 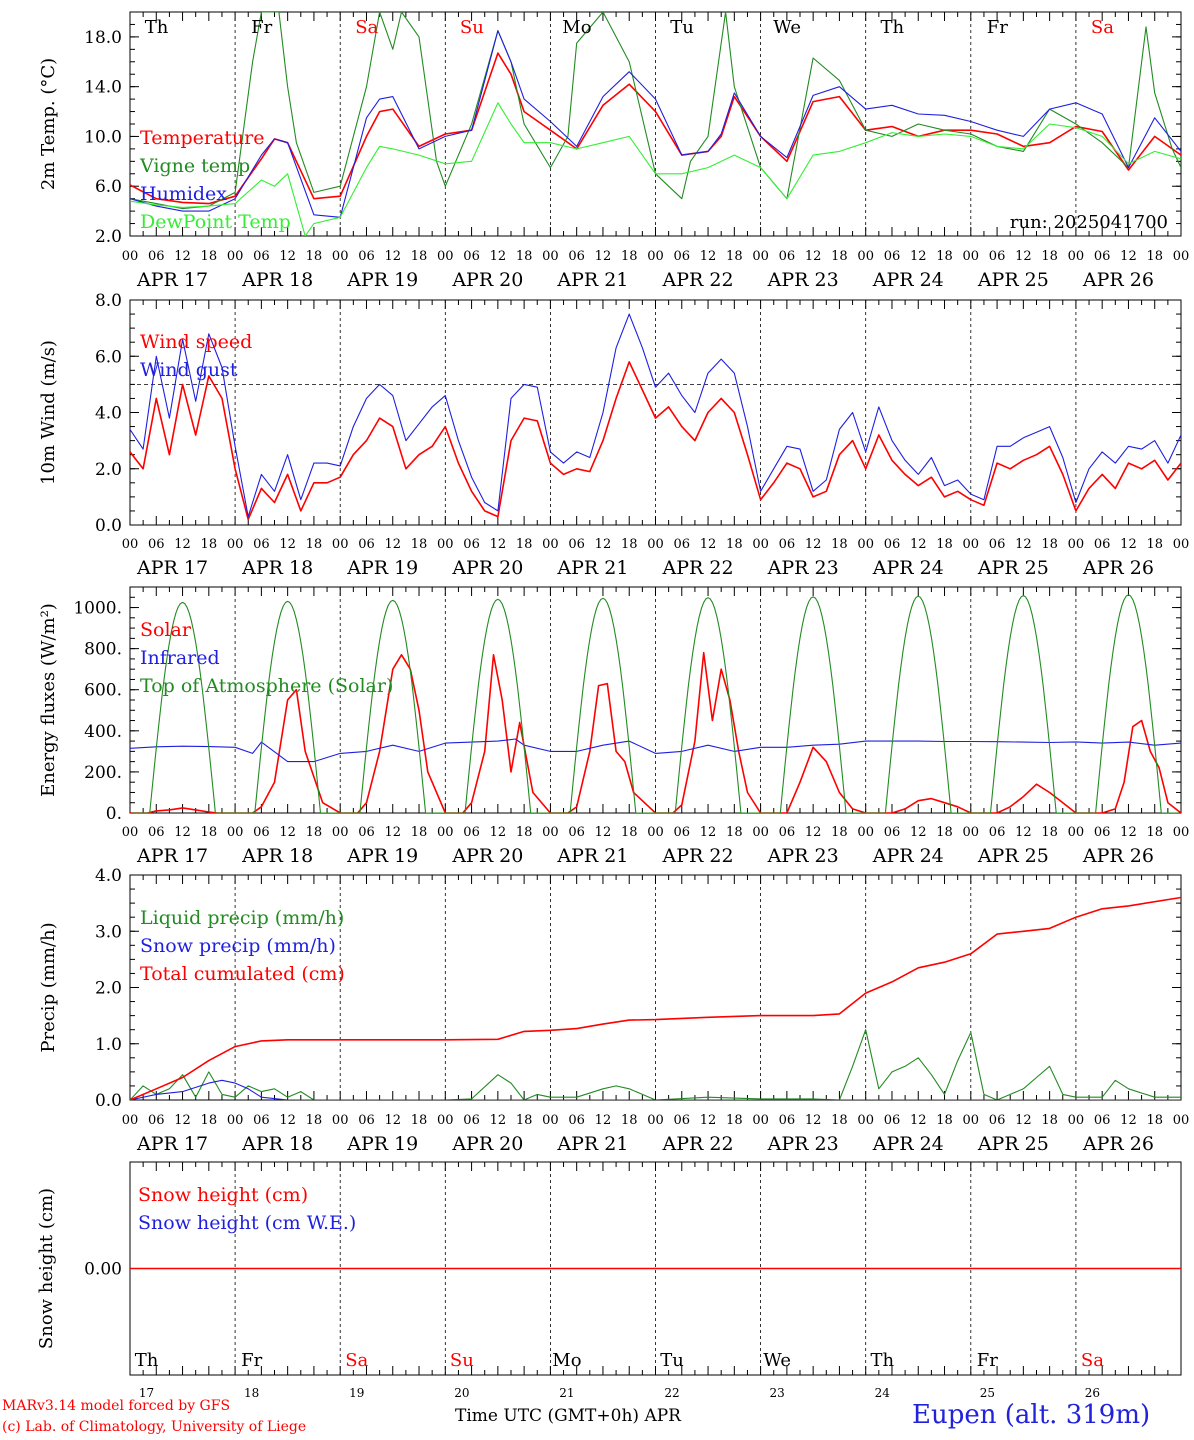 What do you see at coordinates (487, 280) in the screenshot?
I see `date-label: APR 20` at bounding box center [487, 280].